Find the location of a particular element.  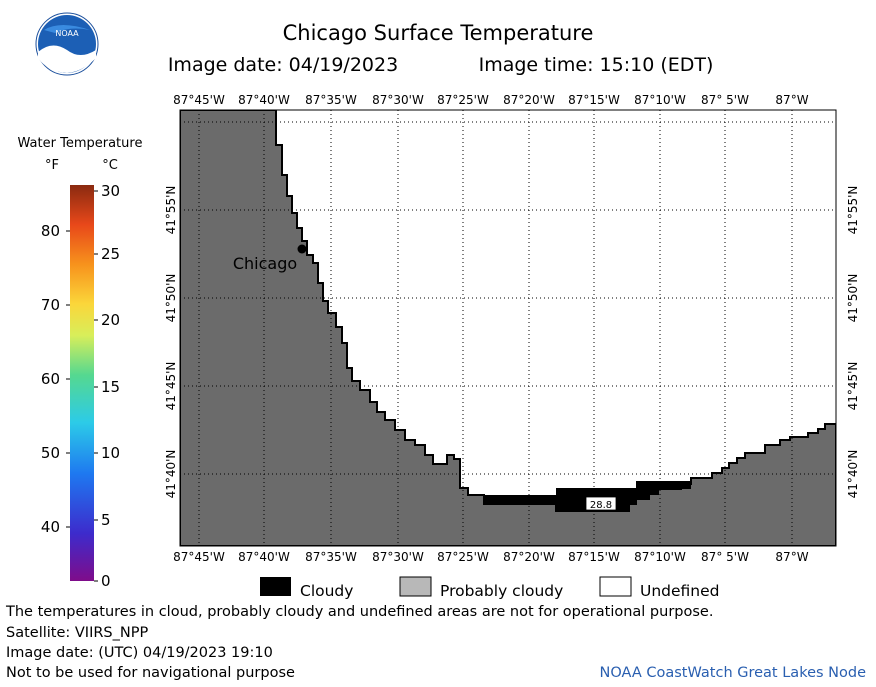

lat-label-right: 41°45'N is located at coordinates (853, 386).